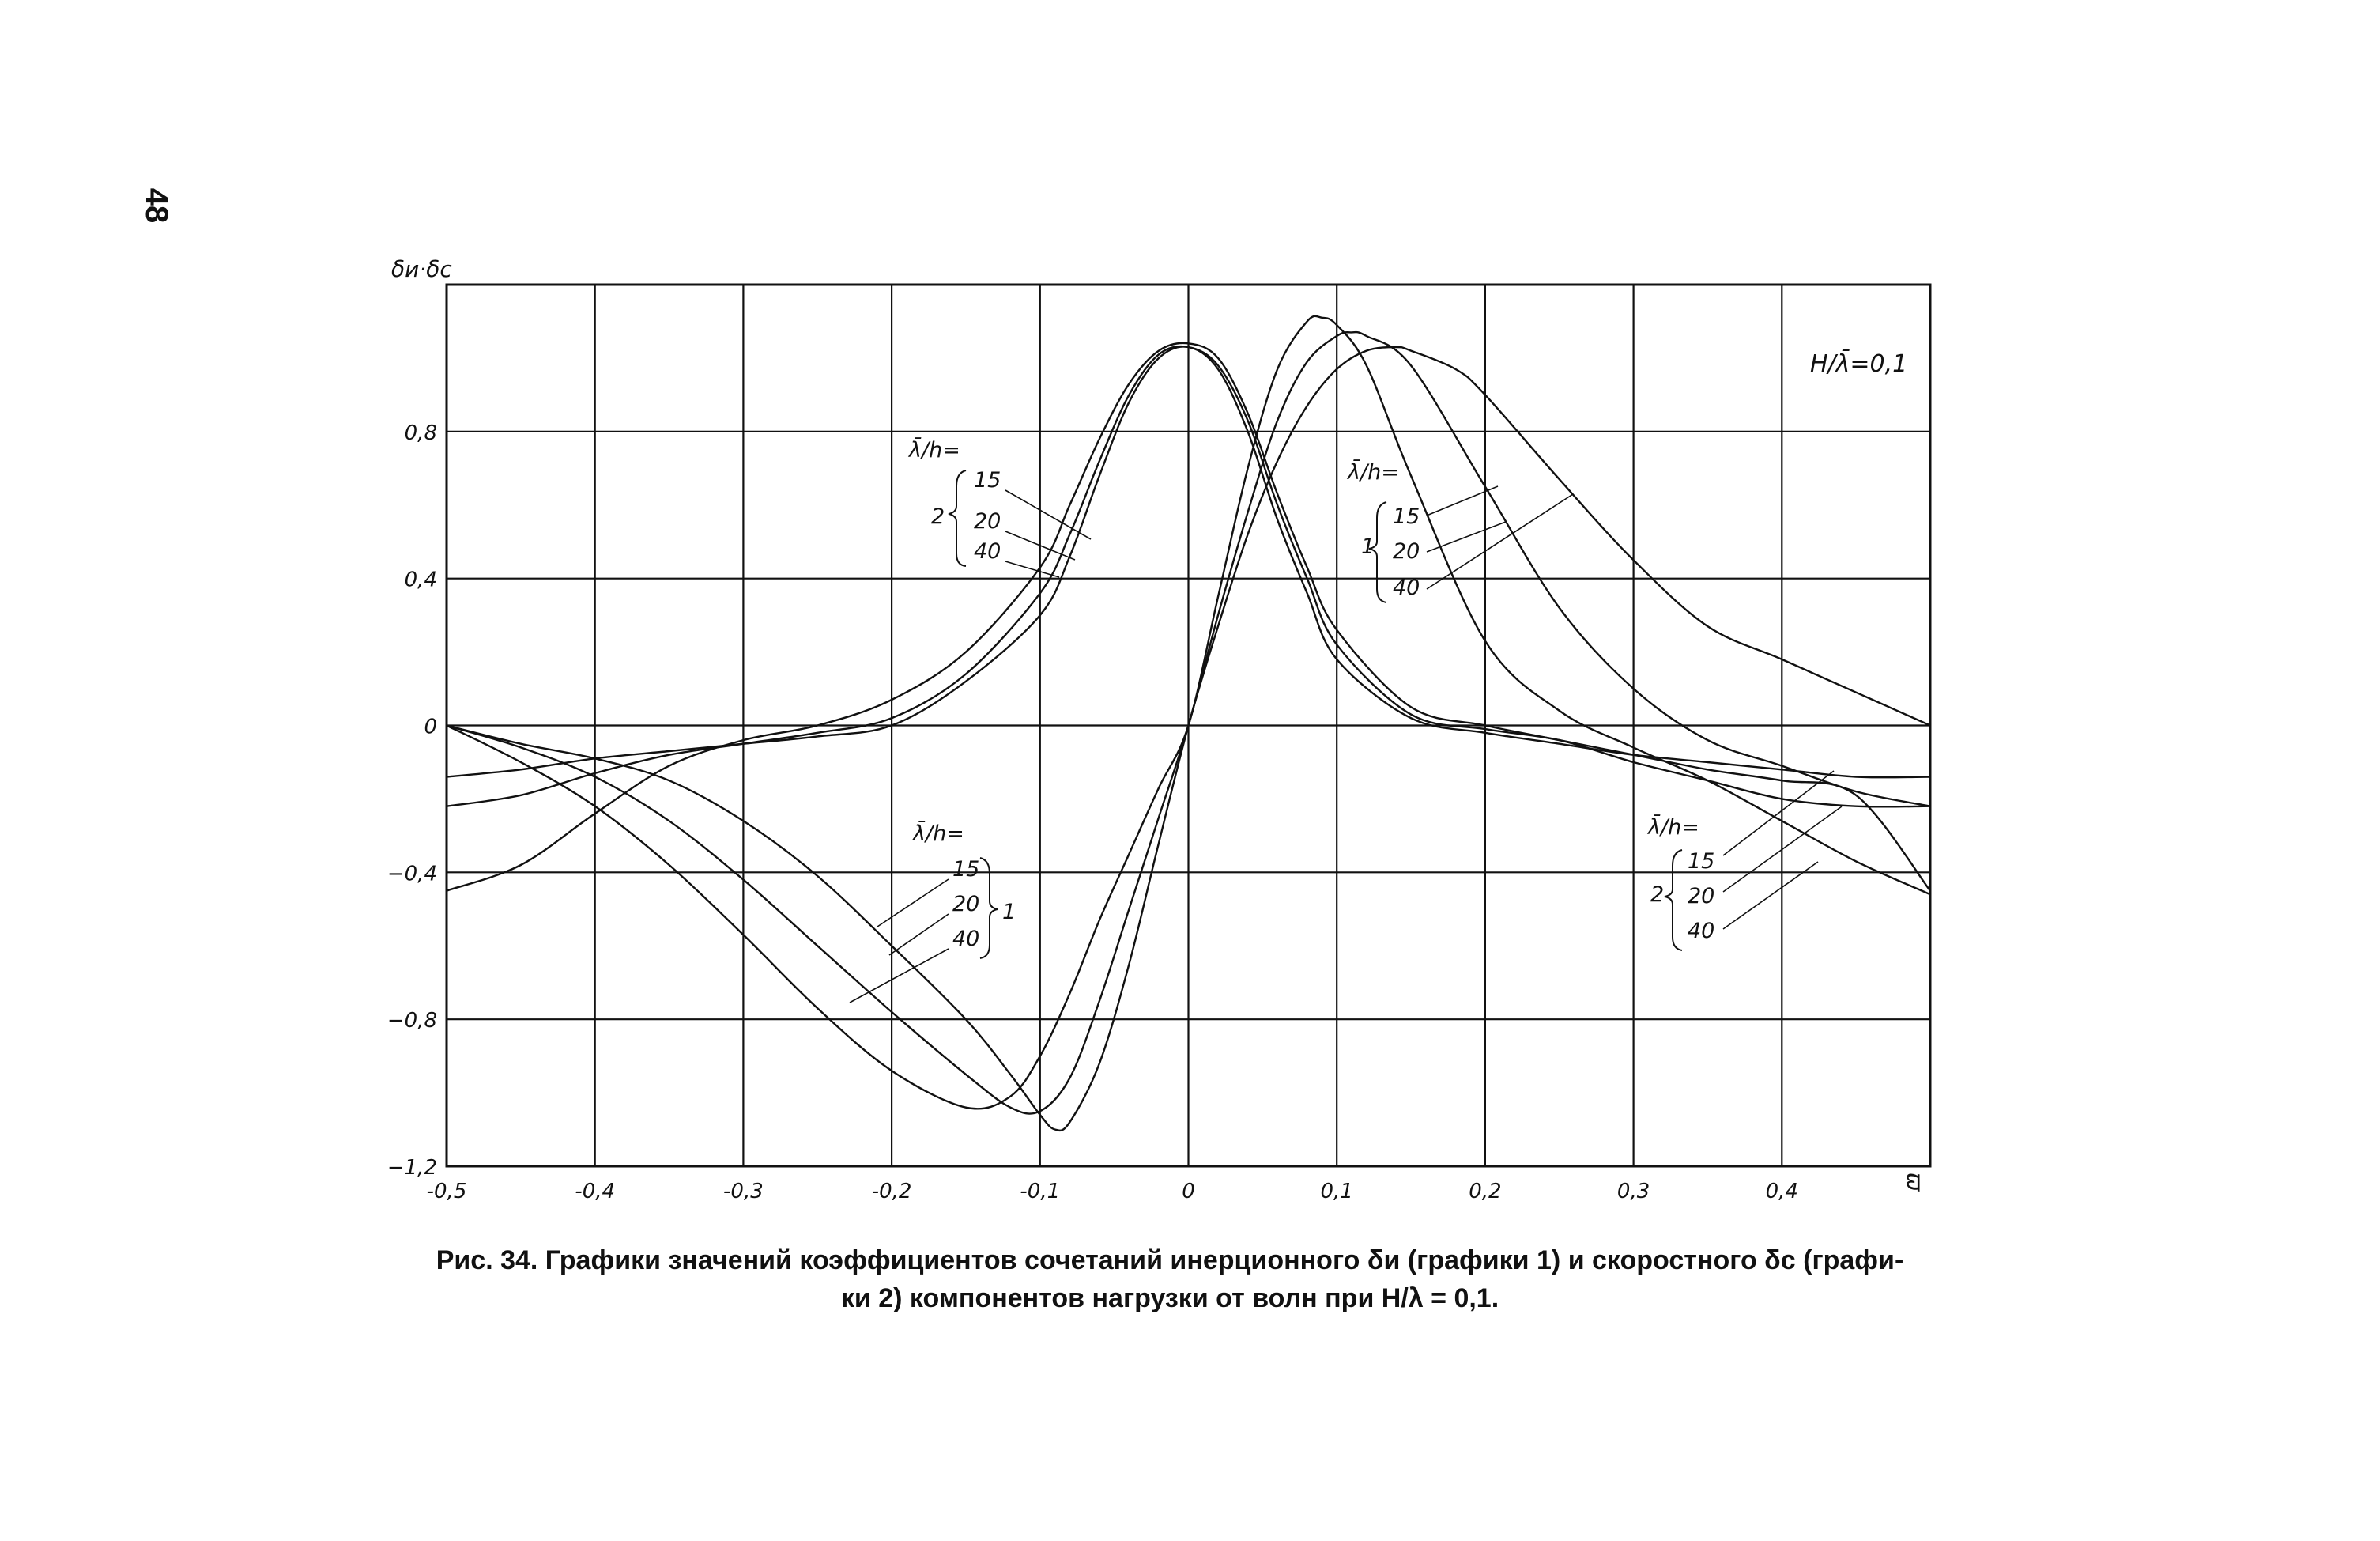 The height and width of the screenshot is (1541, 2380). Describe the element at coordinates (421, 269) in the screenshot. I see `y-axis-label: δи·δс` at that location.